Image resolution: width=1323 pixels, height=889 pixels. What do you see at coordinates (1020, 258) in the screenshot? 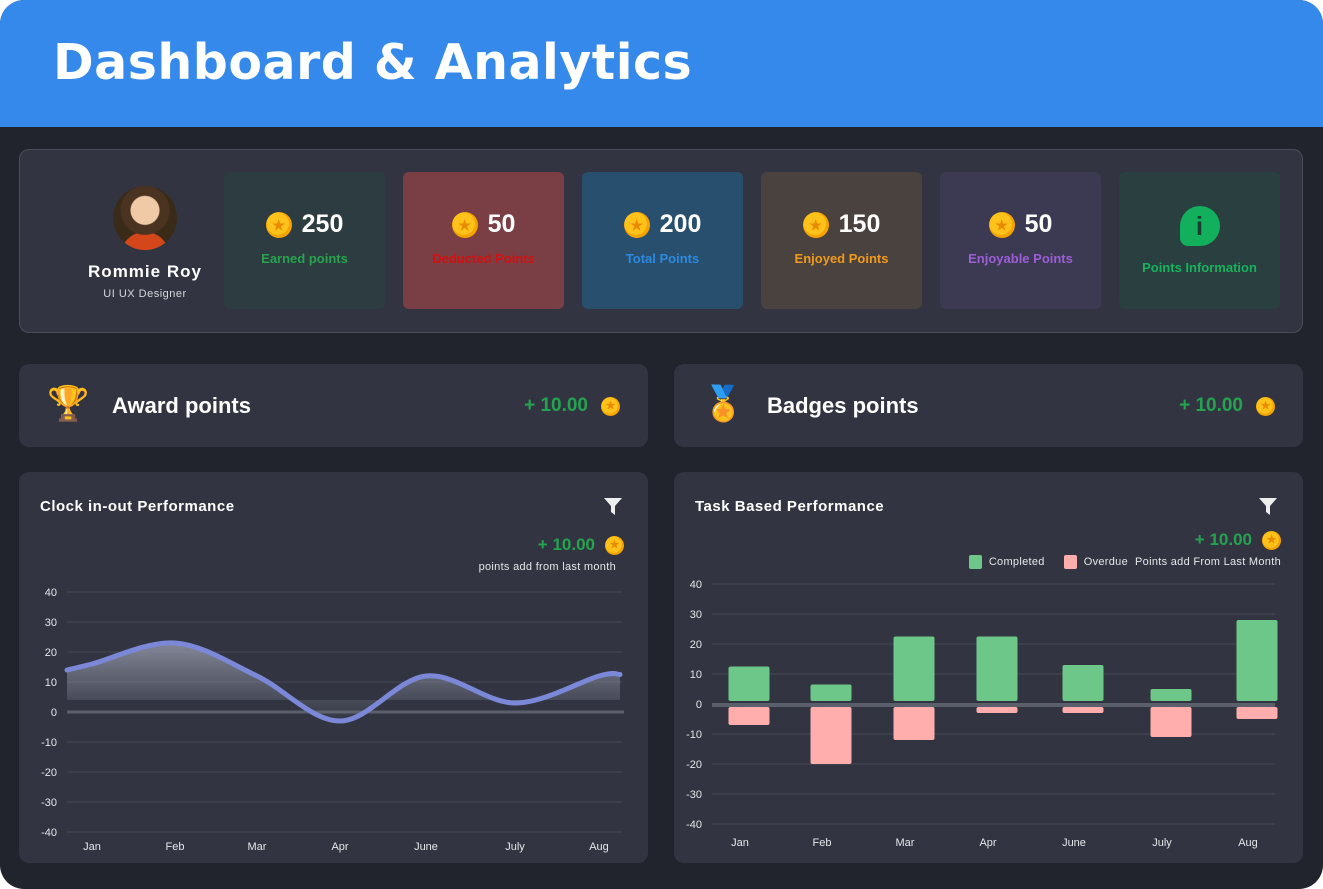
I see `card-label: Enjoyable Points` at bounding box center [1020, 258].